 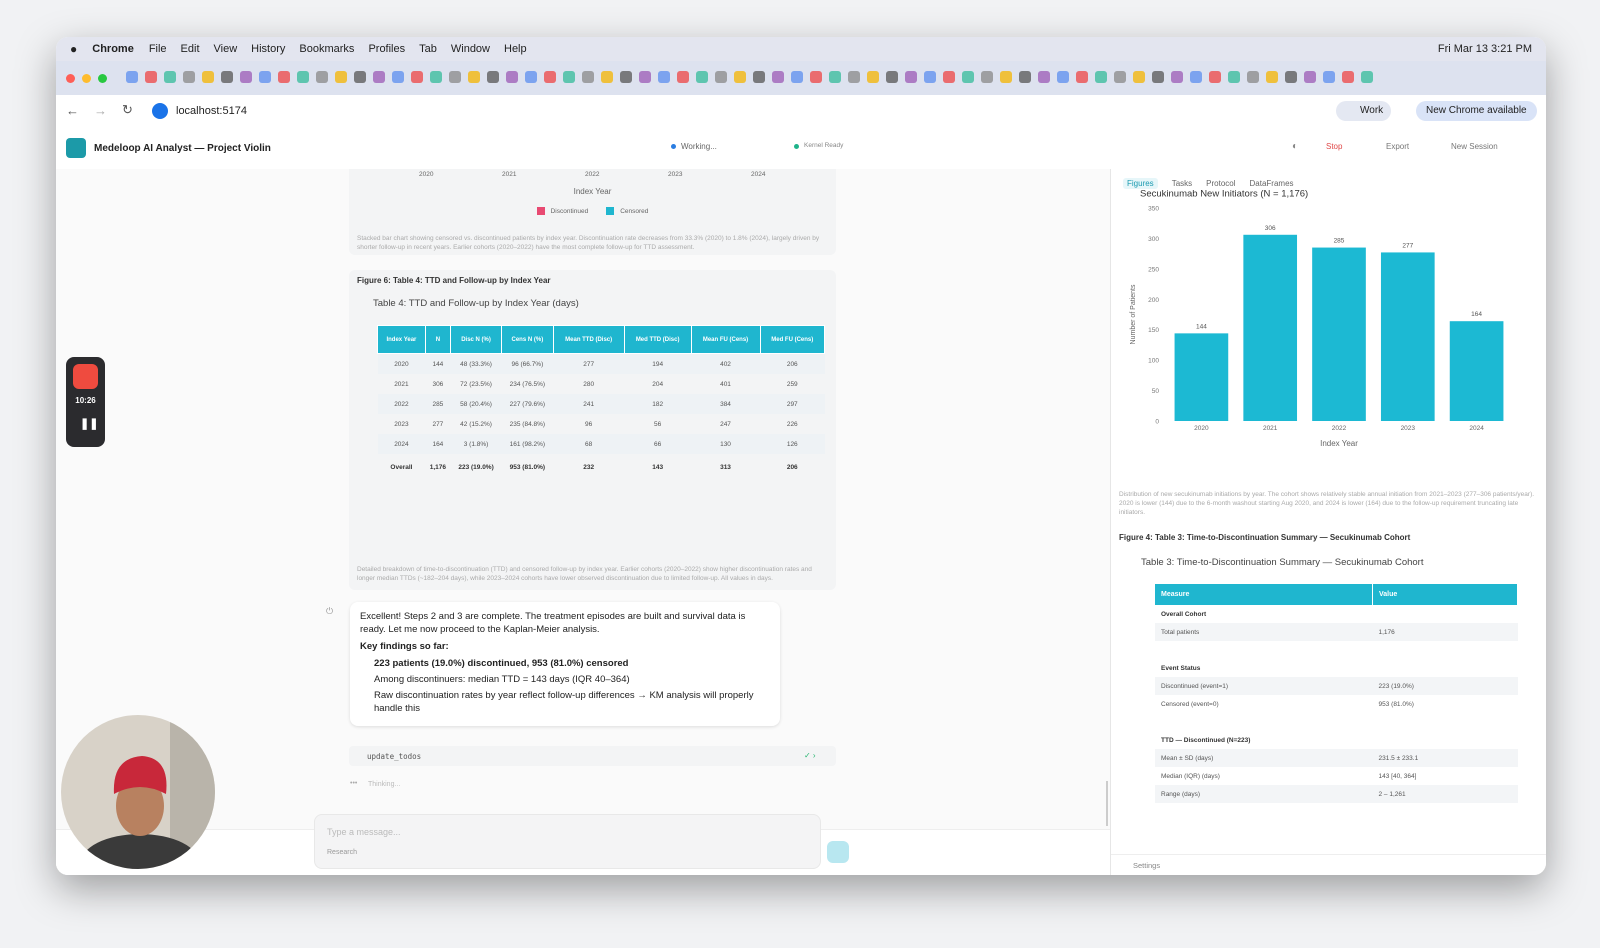 What do you see at coordinates (387, 49) in the screenshot?
I see `menu-item: Profiles` at bounding box center [387, 49].